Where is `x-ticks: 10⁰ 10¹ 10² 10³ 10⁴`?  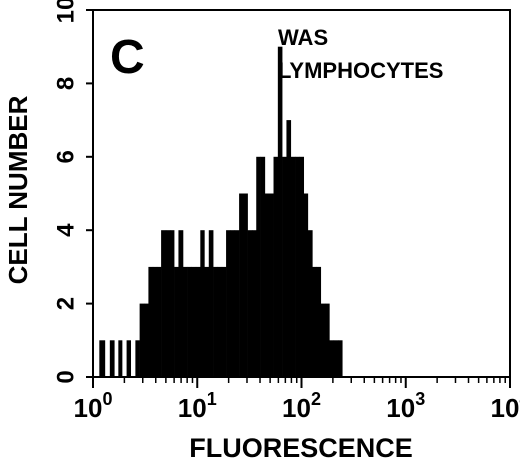
x-ticks: 10⁰ 10¹ 10² 10³ 10⁴ is located at coordinates (297, 400).